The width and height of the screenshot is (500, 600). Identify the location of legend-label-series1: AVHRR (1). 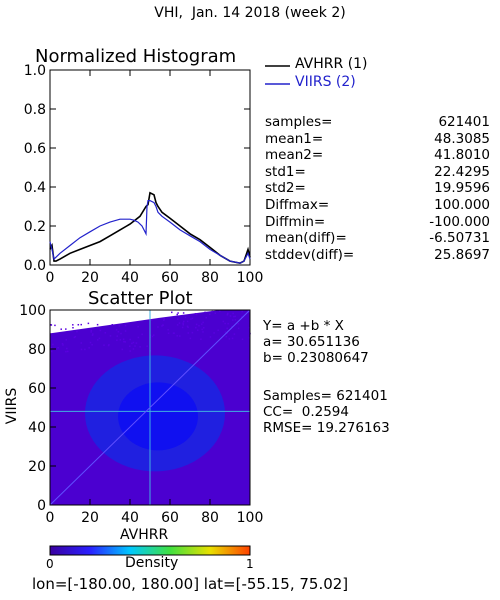
(331, 64).